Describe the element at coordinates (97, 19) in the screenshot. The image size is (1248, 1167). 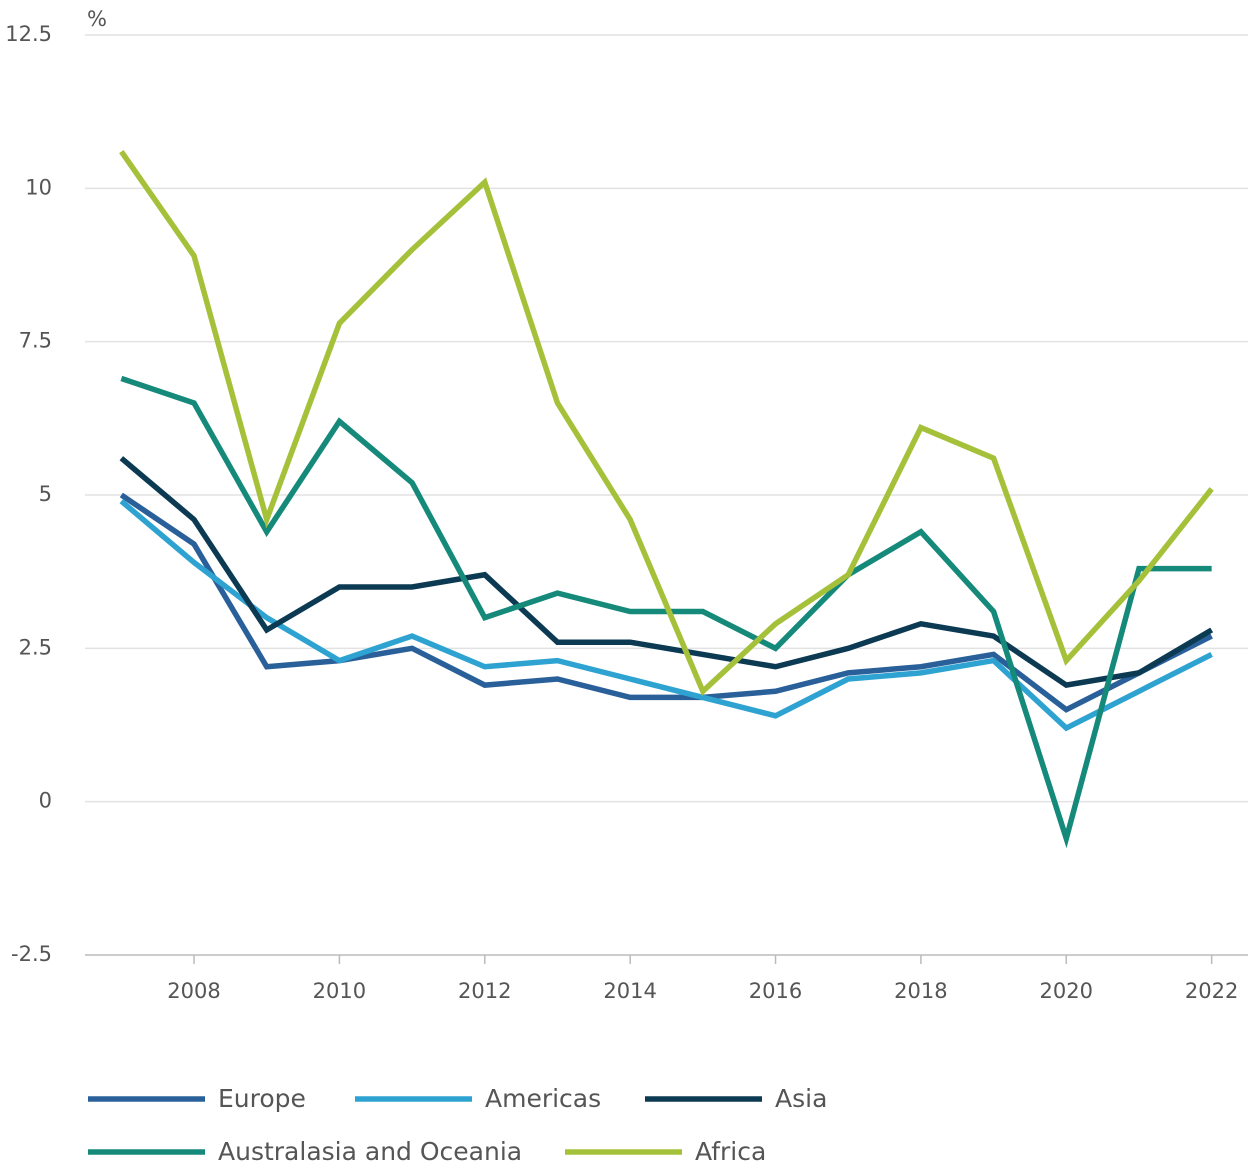
I see `y-axis-unit: %` at that location.